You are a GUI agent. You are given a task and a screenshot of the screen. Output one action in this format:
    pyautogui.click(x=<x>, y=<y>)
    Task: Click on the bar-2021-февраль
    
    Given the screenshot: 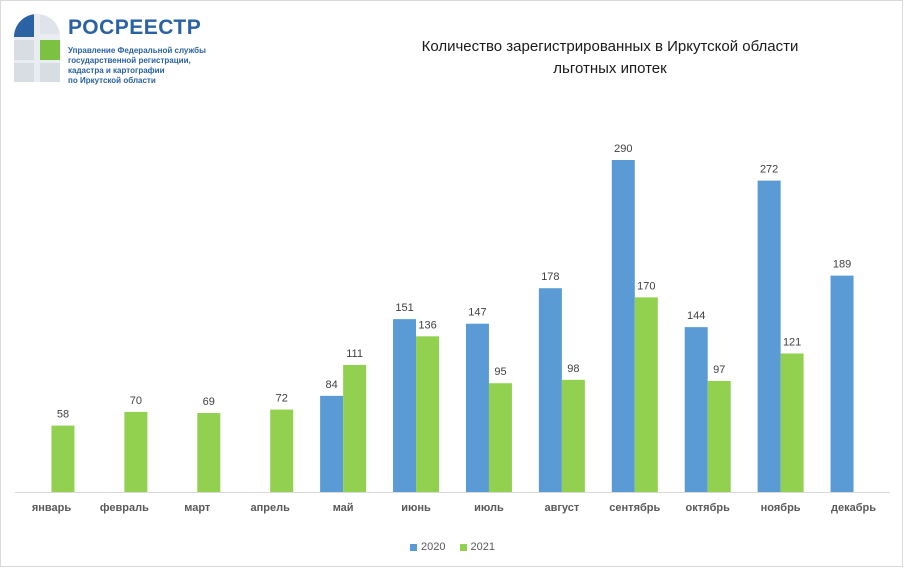 What is the action you would take?
    pyautogui.click(x=136, y=451)
    